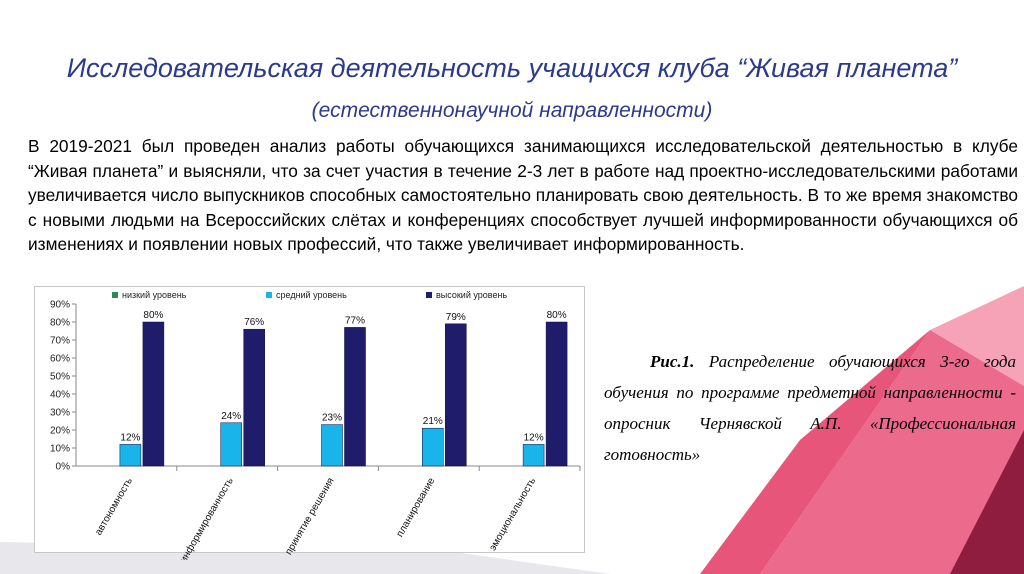 This screenshot has width=1024, height=574. I want to click on legend-label: высокий уровень, so click(471, 295).